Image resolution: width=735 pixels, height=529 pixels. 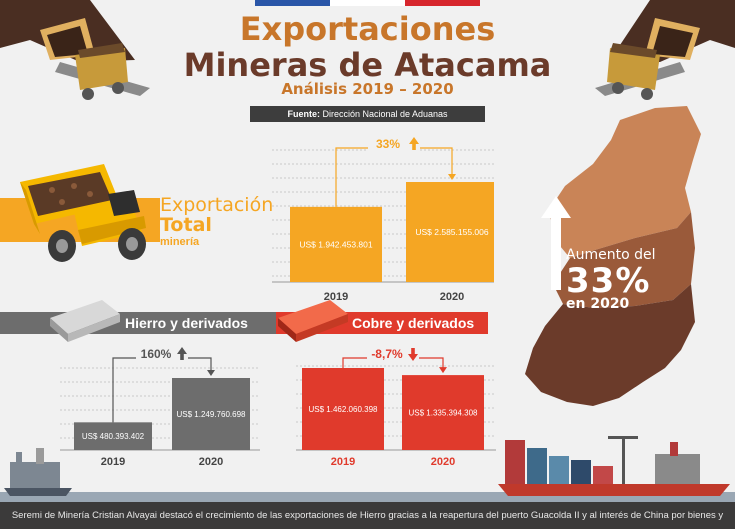 I want to click on cobre-label: Cobre y derivados, so click(x=413, y=323).